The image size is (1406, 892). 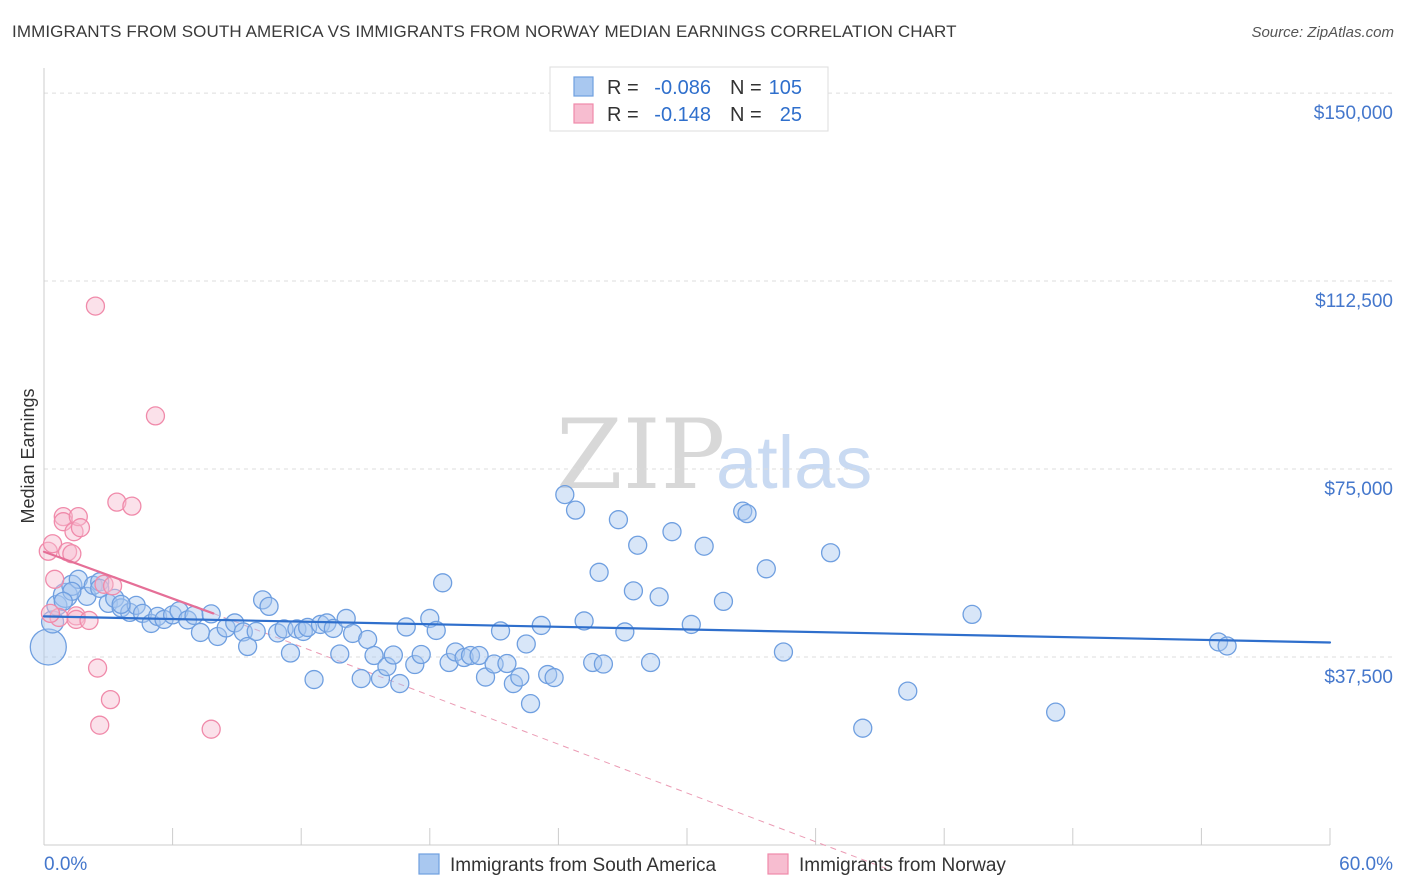 What do you see at coordinates (785, 88) in the screenshot?
I see `legend-n-value-1: 105` at bounding box center [785, 88].